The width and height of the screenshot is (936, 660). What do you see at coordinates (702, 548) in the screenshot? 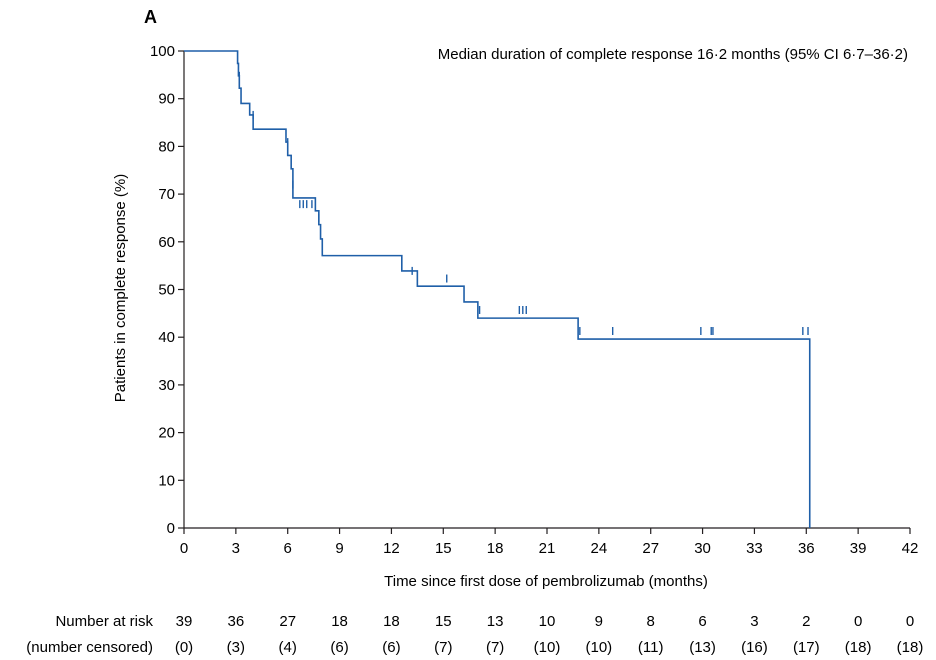
I see `x-tick-label: 30` at bounding box center [702, 548].